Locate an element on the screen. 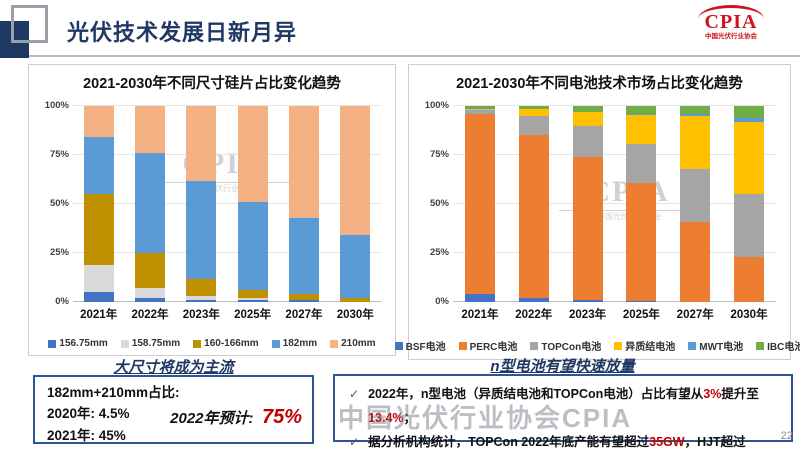 Image resolution: width=800 pixels, height=449 pixels. y-tick-label: 100% is located at coordinates (56, 105).